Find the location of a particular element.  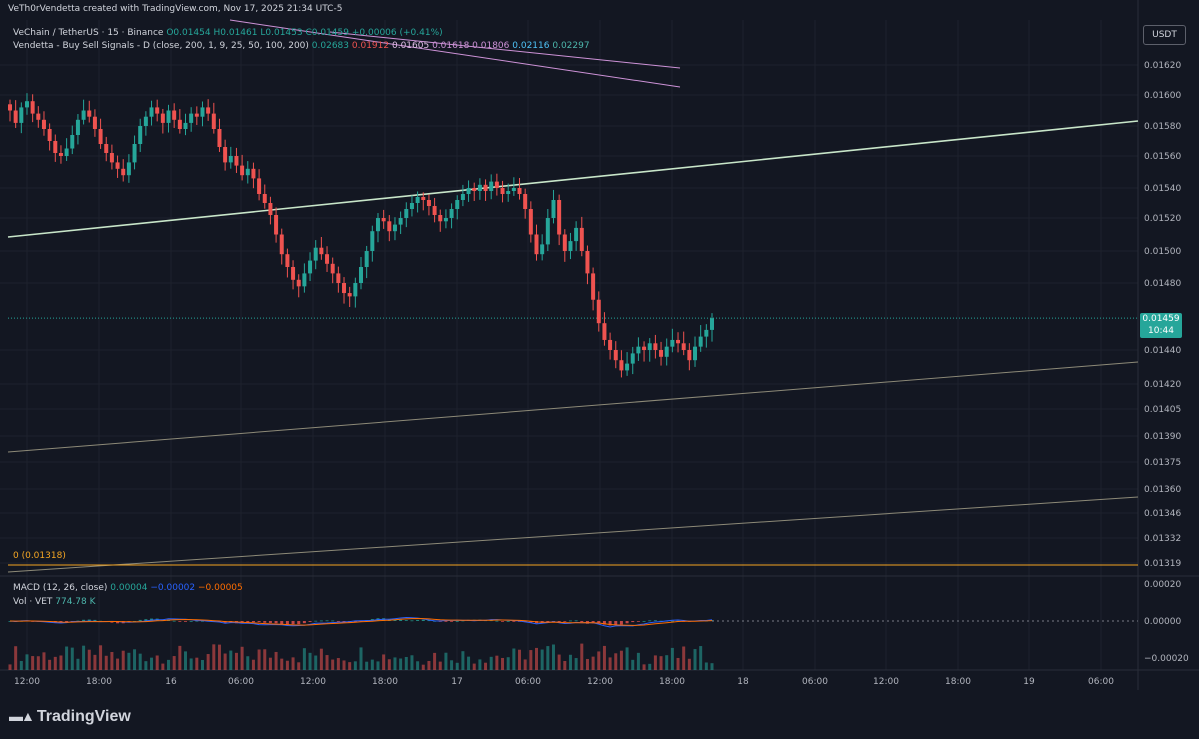

macd-tick-label: 0.00000 is located at coordinates (1162, 622).